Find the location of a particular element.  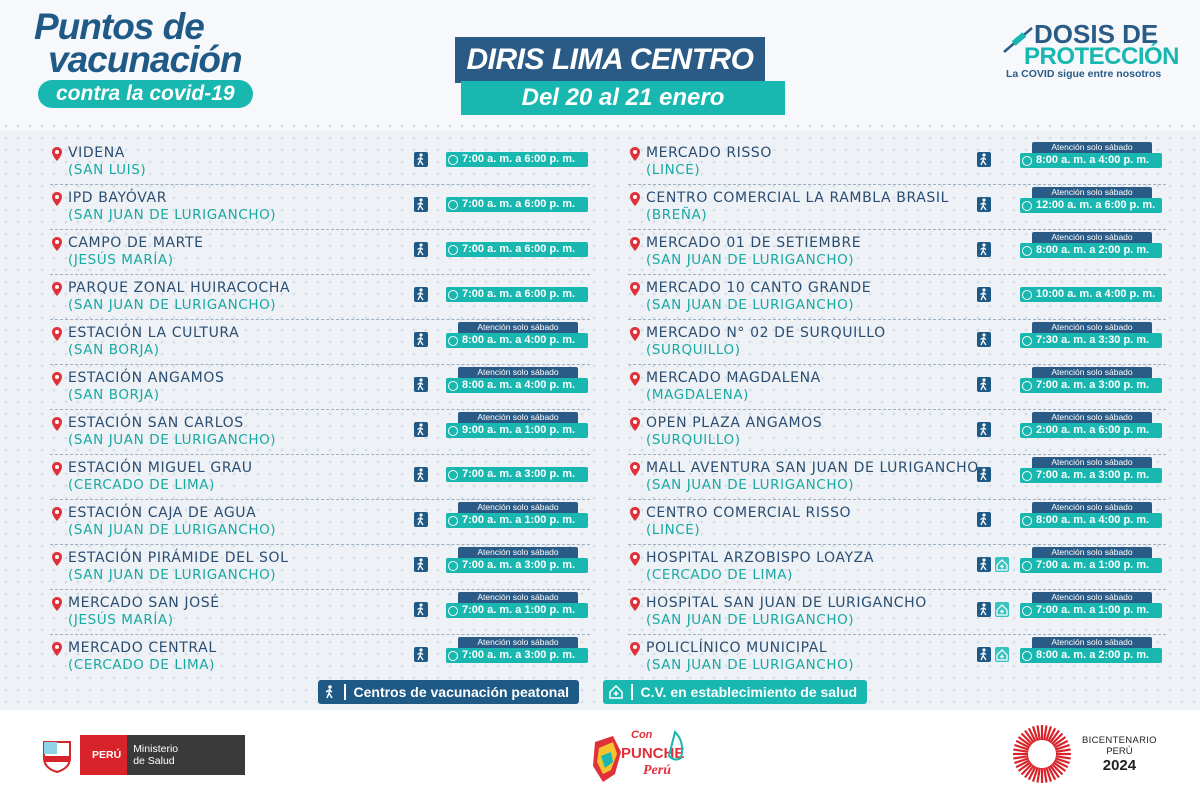

hours-text: 12:00 a. m. a 6:00 p. m. is located at coordinates (1096, 205).